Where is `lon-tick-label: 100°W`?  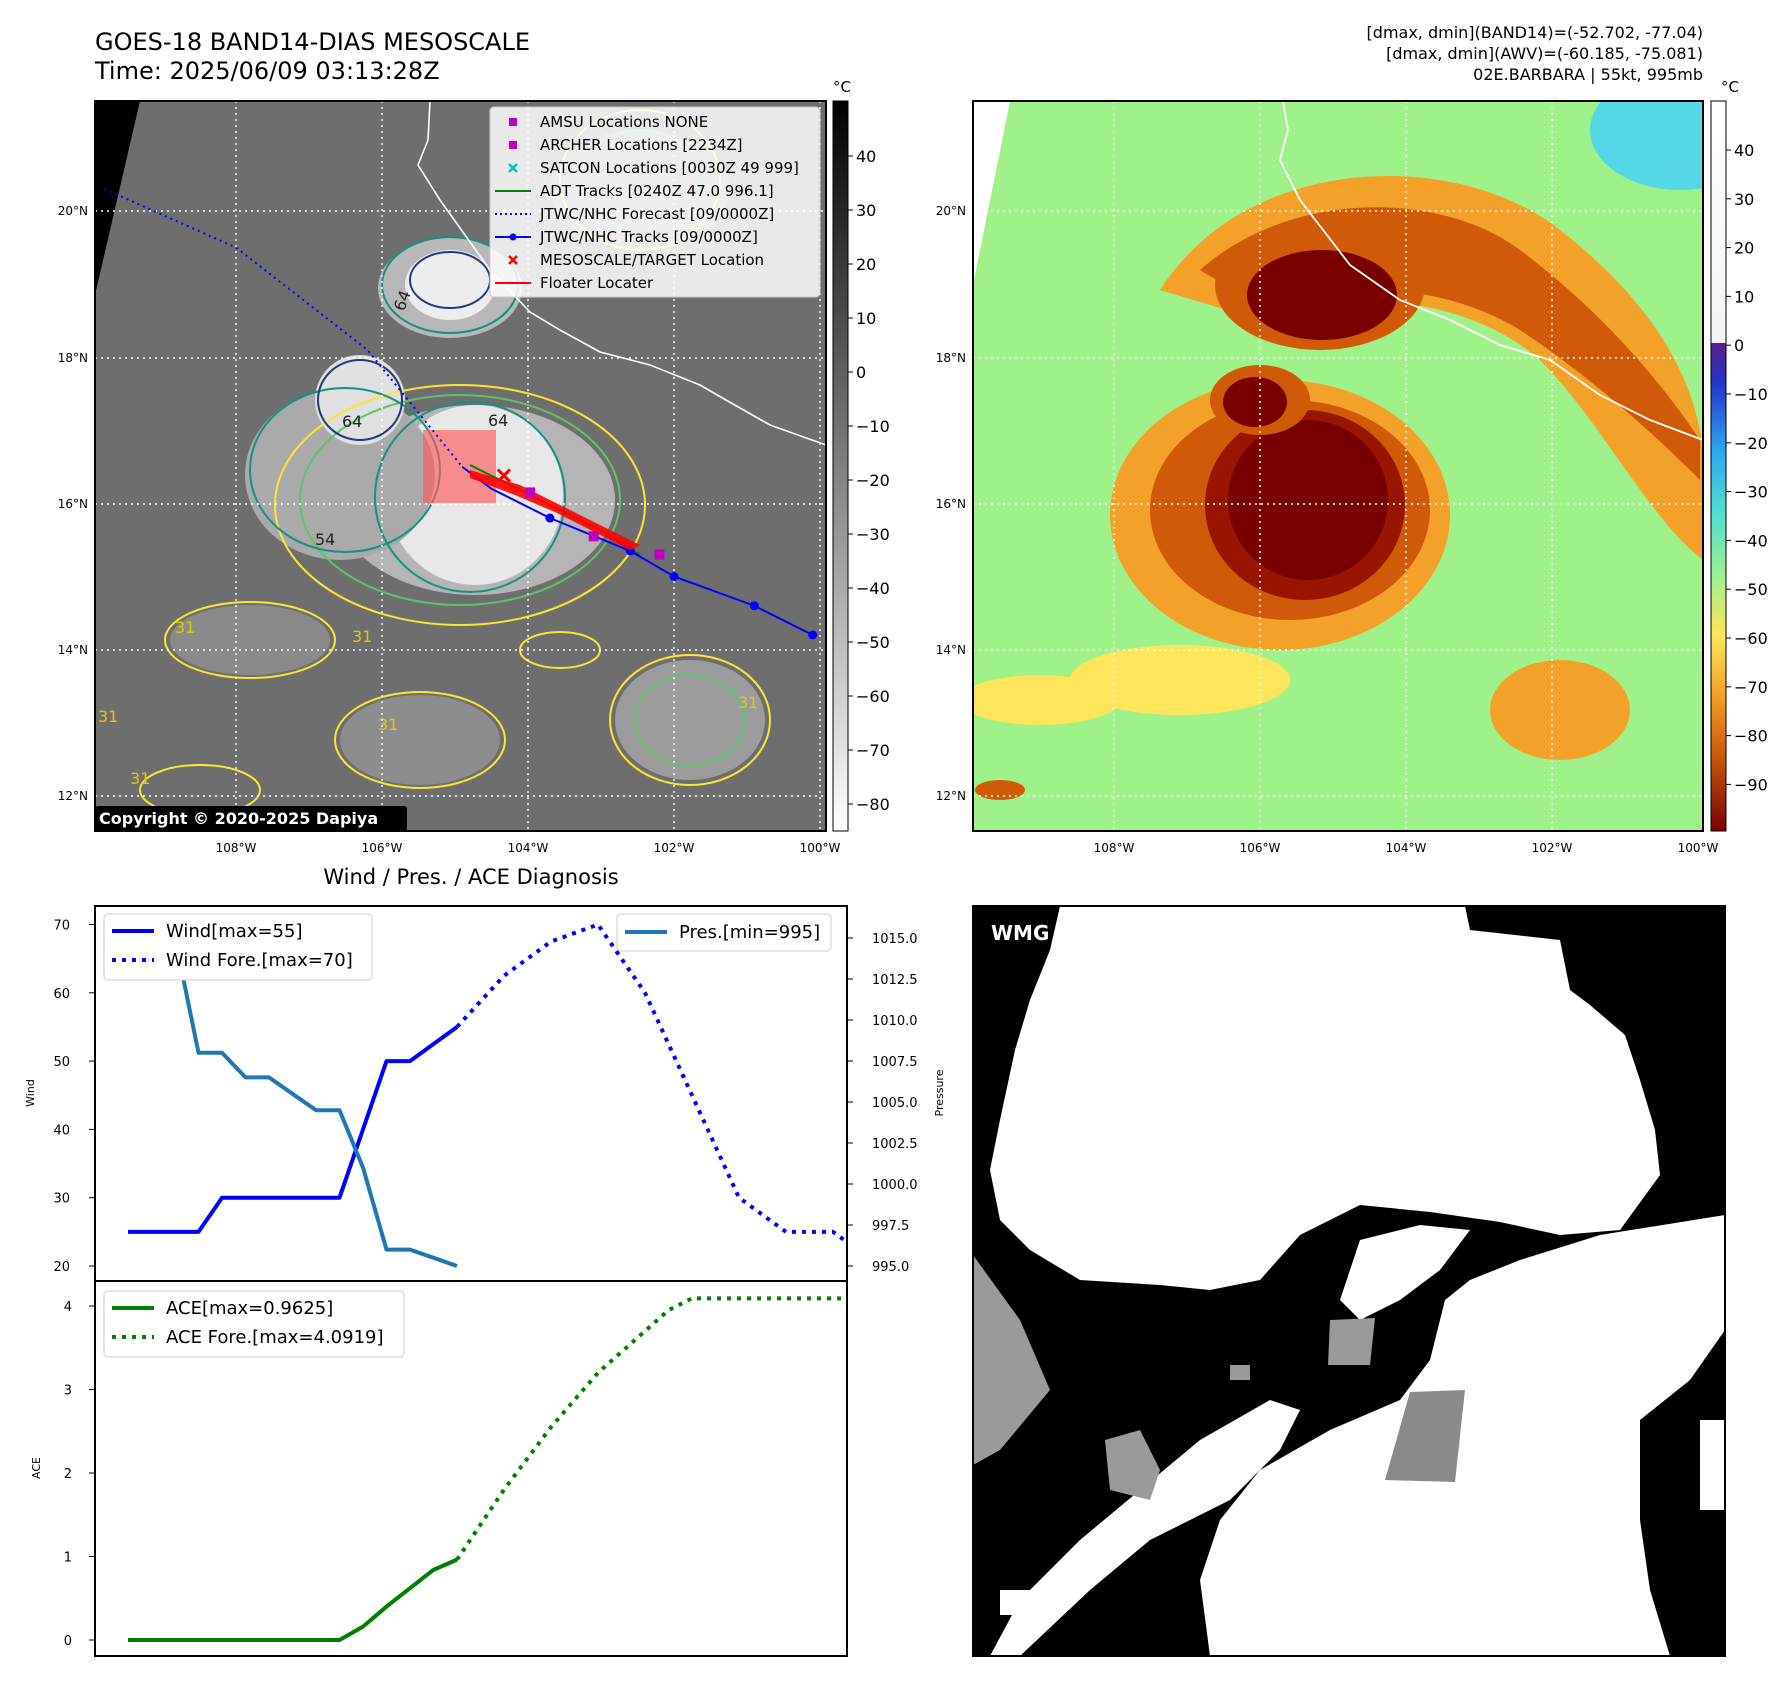
lon-tick-label: 100°W is located at coordinates (820, 848).